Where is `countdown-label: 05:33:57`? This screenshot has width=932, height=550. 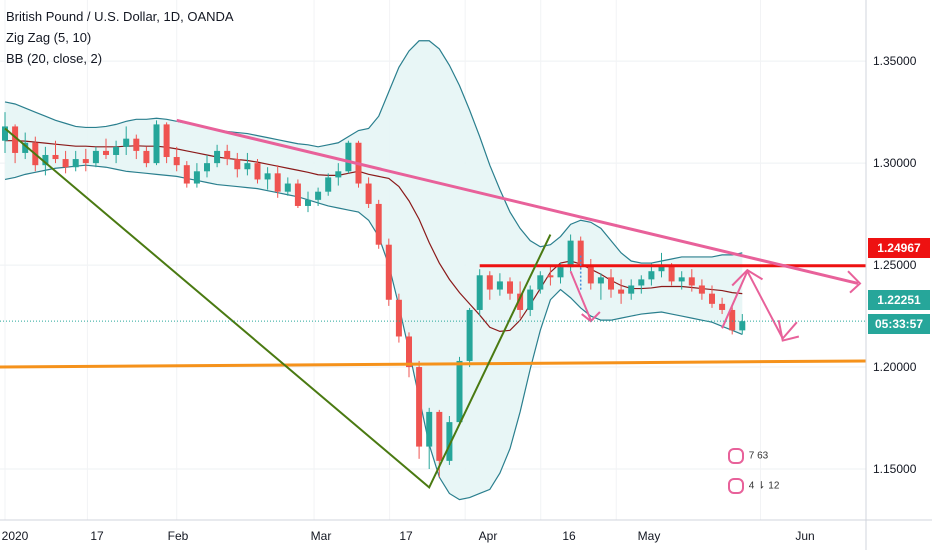
countdown-label: 05:33:57 is located at coordinates (899, 324).